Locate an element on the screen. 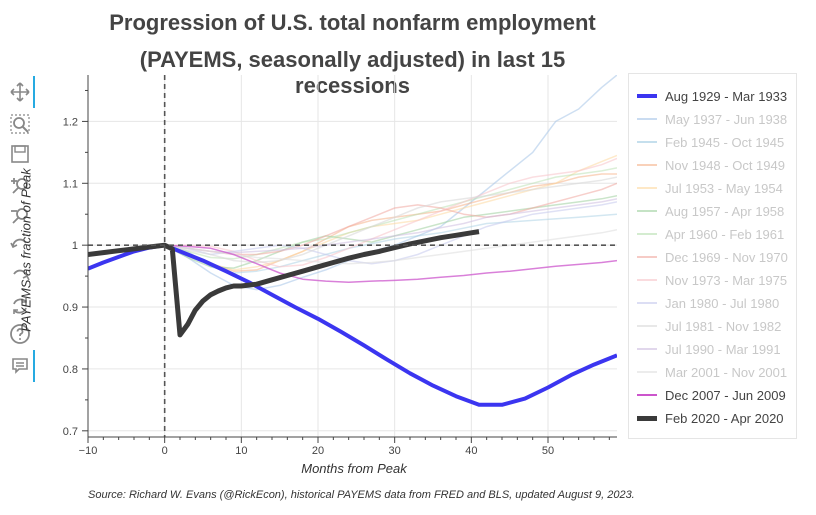 The image size is (816, 515). x-axis-label: Months from Peak is located at coordinates (354, 468).